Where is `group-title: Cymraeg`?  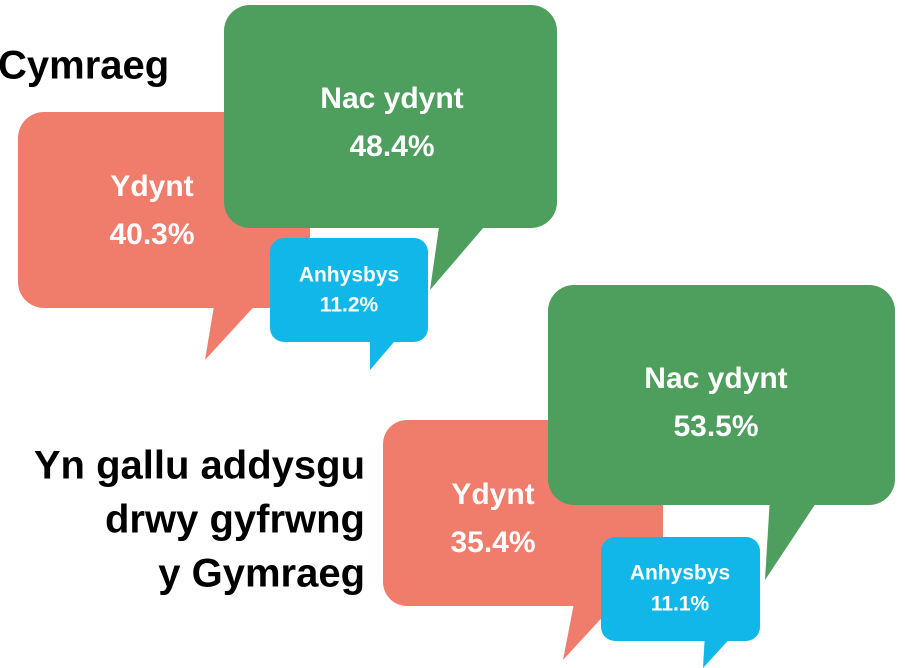
group-title: Cymraeg is located at coordinates (84, 66).